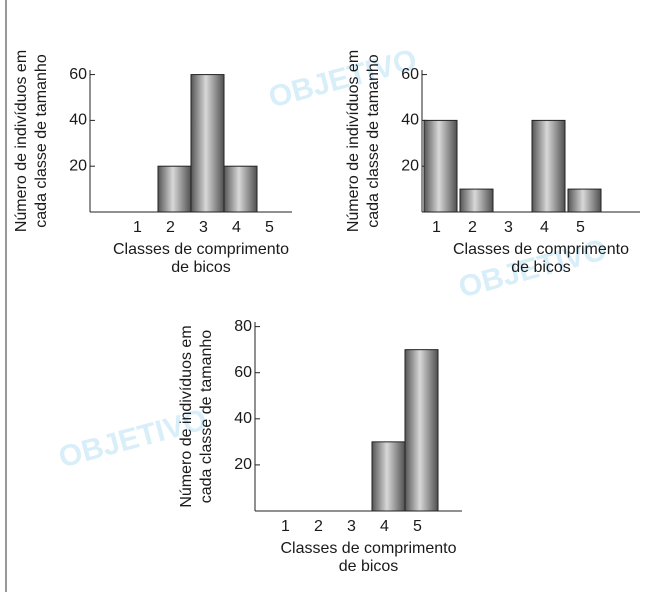 This screenshot has width=646, height=592. What do you see at coordinates (243, 326) in the screenshot?
I see `y-tick-label: 80` at bounding box center [243, 326].